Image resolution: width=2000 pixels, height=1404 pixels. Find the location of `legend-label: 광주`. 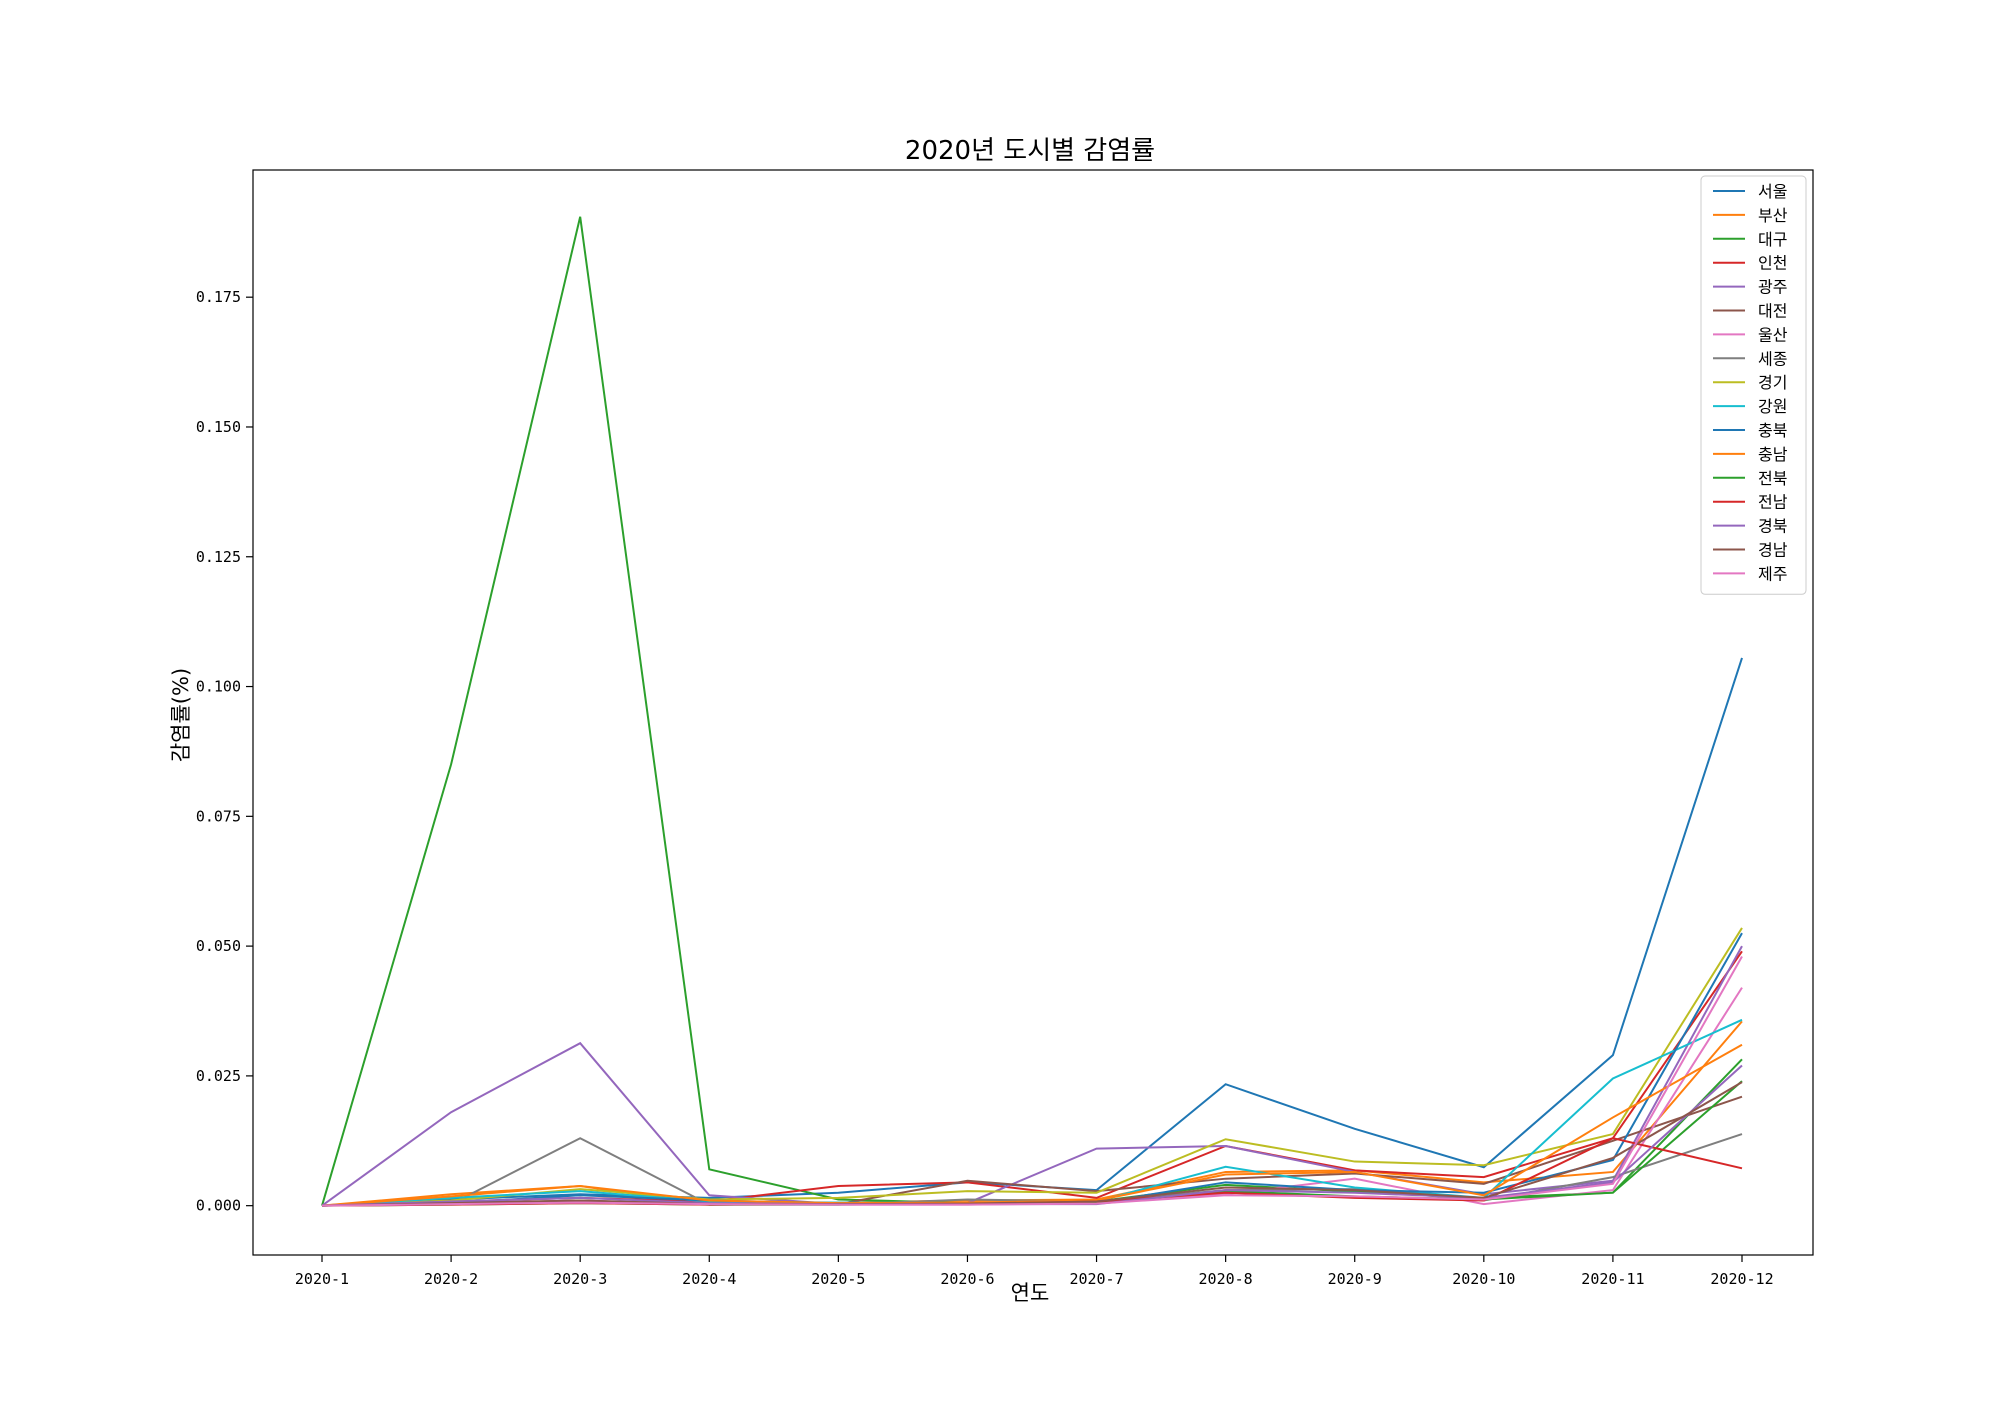

legend-label: 광주 is located at coordinates (1772, 287).